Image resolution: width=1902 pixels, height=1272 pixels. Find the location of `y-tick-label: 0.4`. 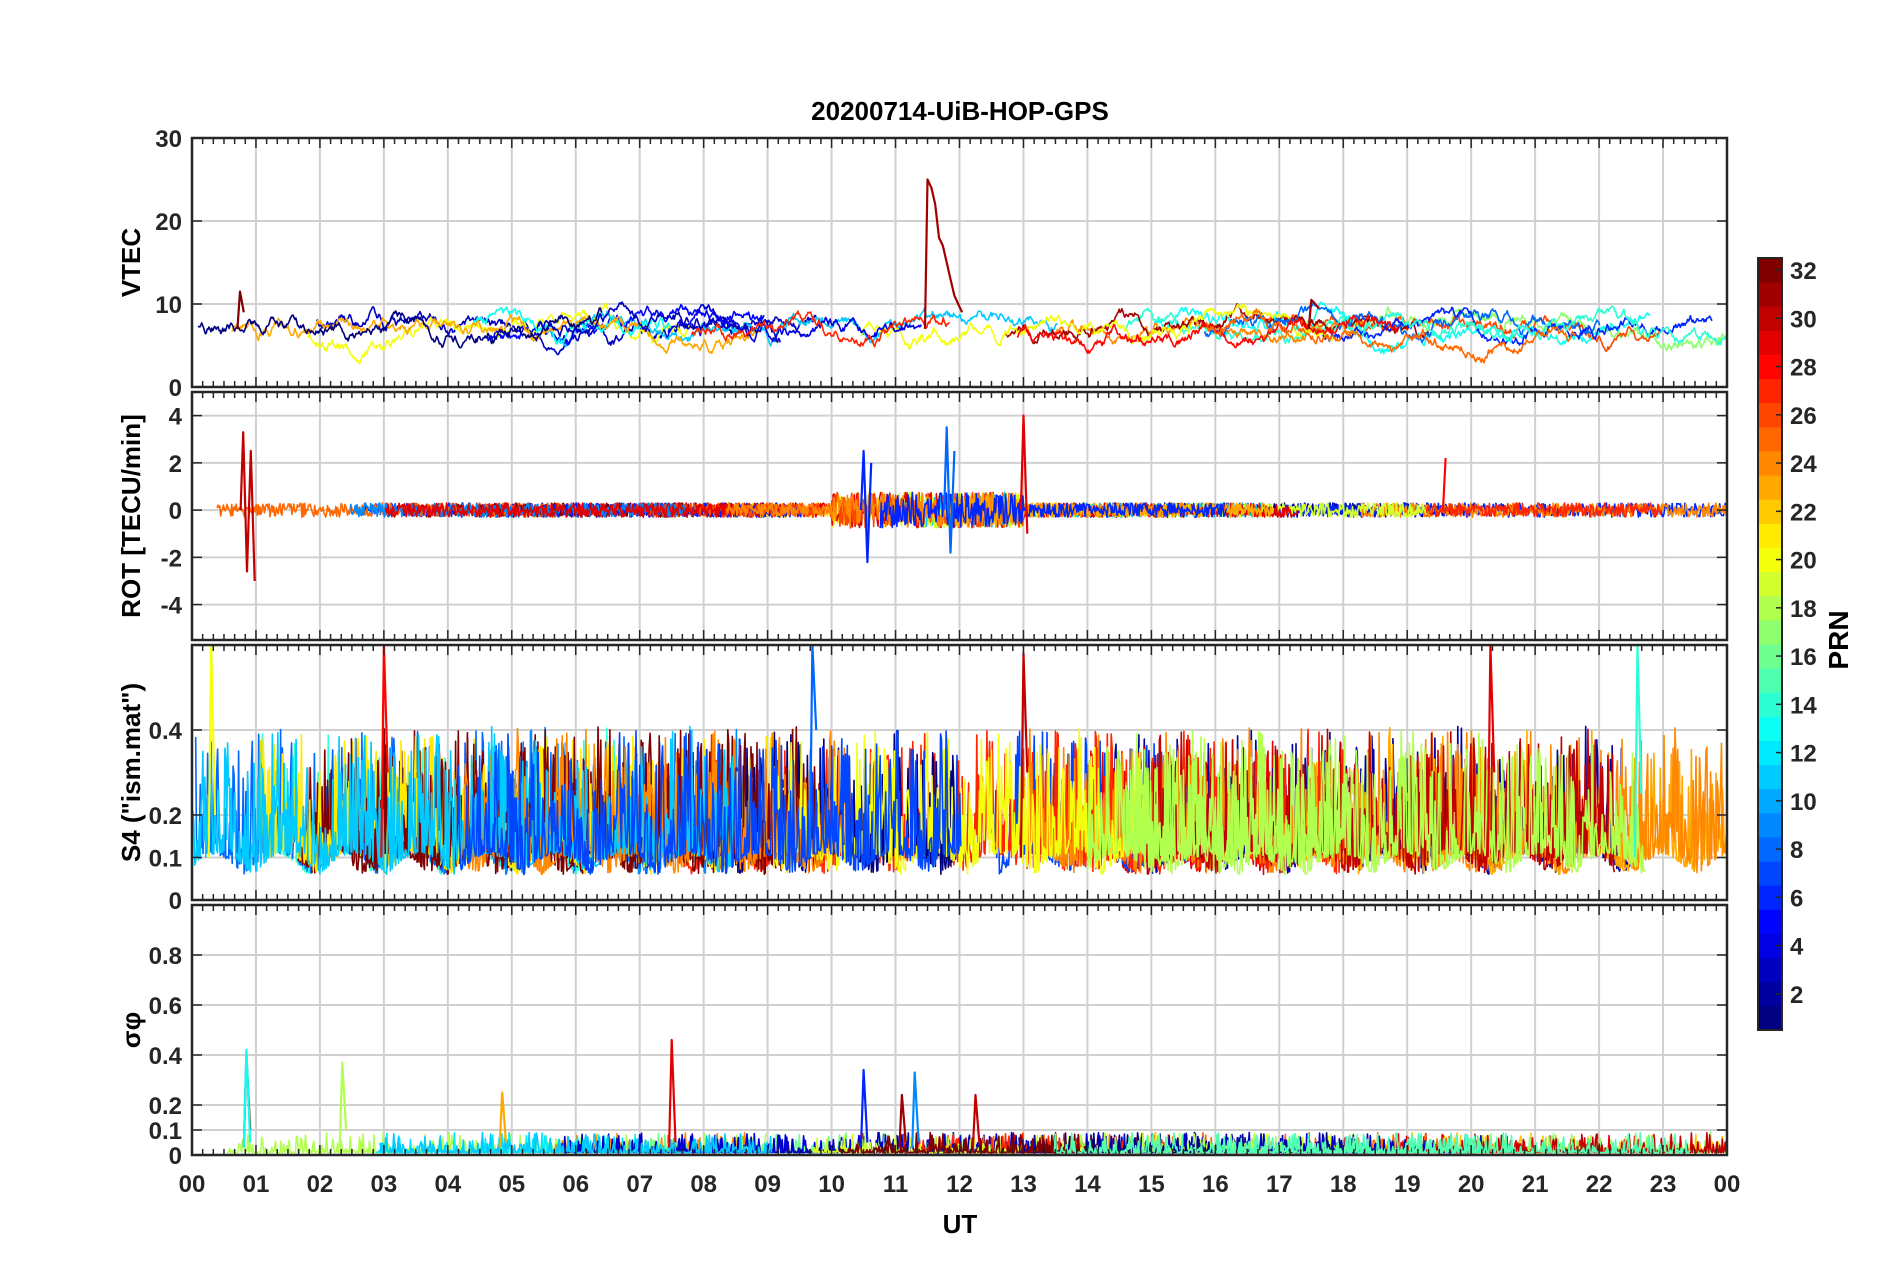

y-tick-label: 0.4 is located at coordinates (166, 731).